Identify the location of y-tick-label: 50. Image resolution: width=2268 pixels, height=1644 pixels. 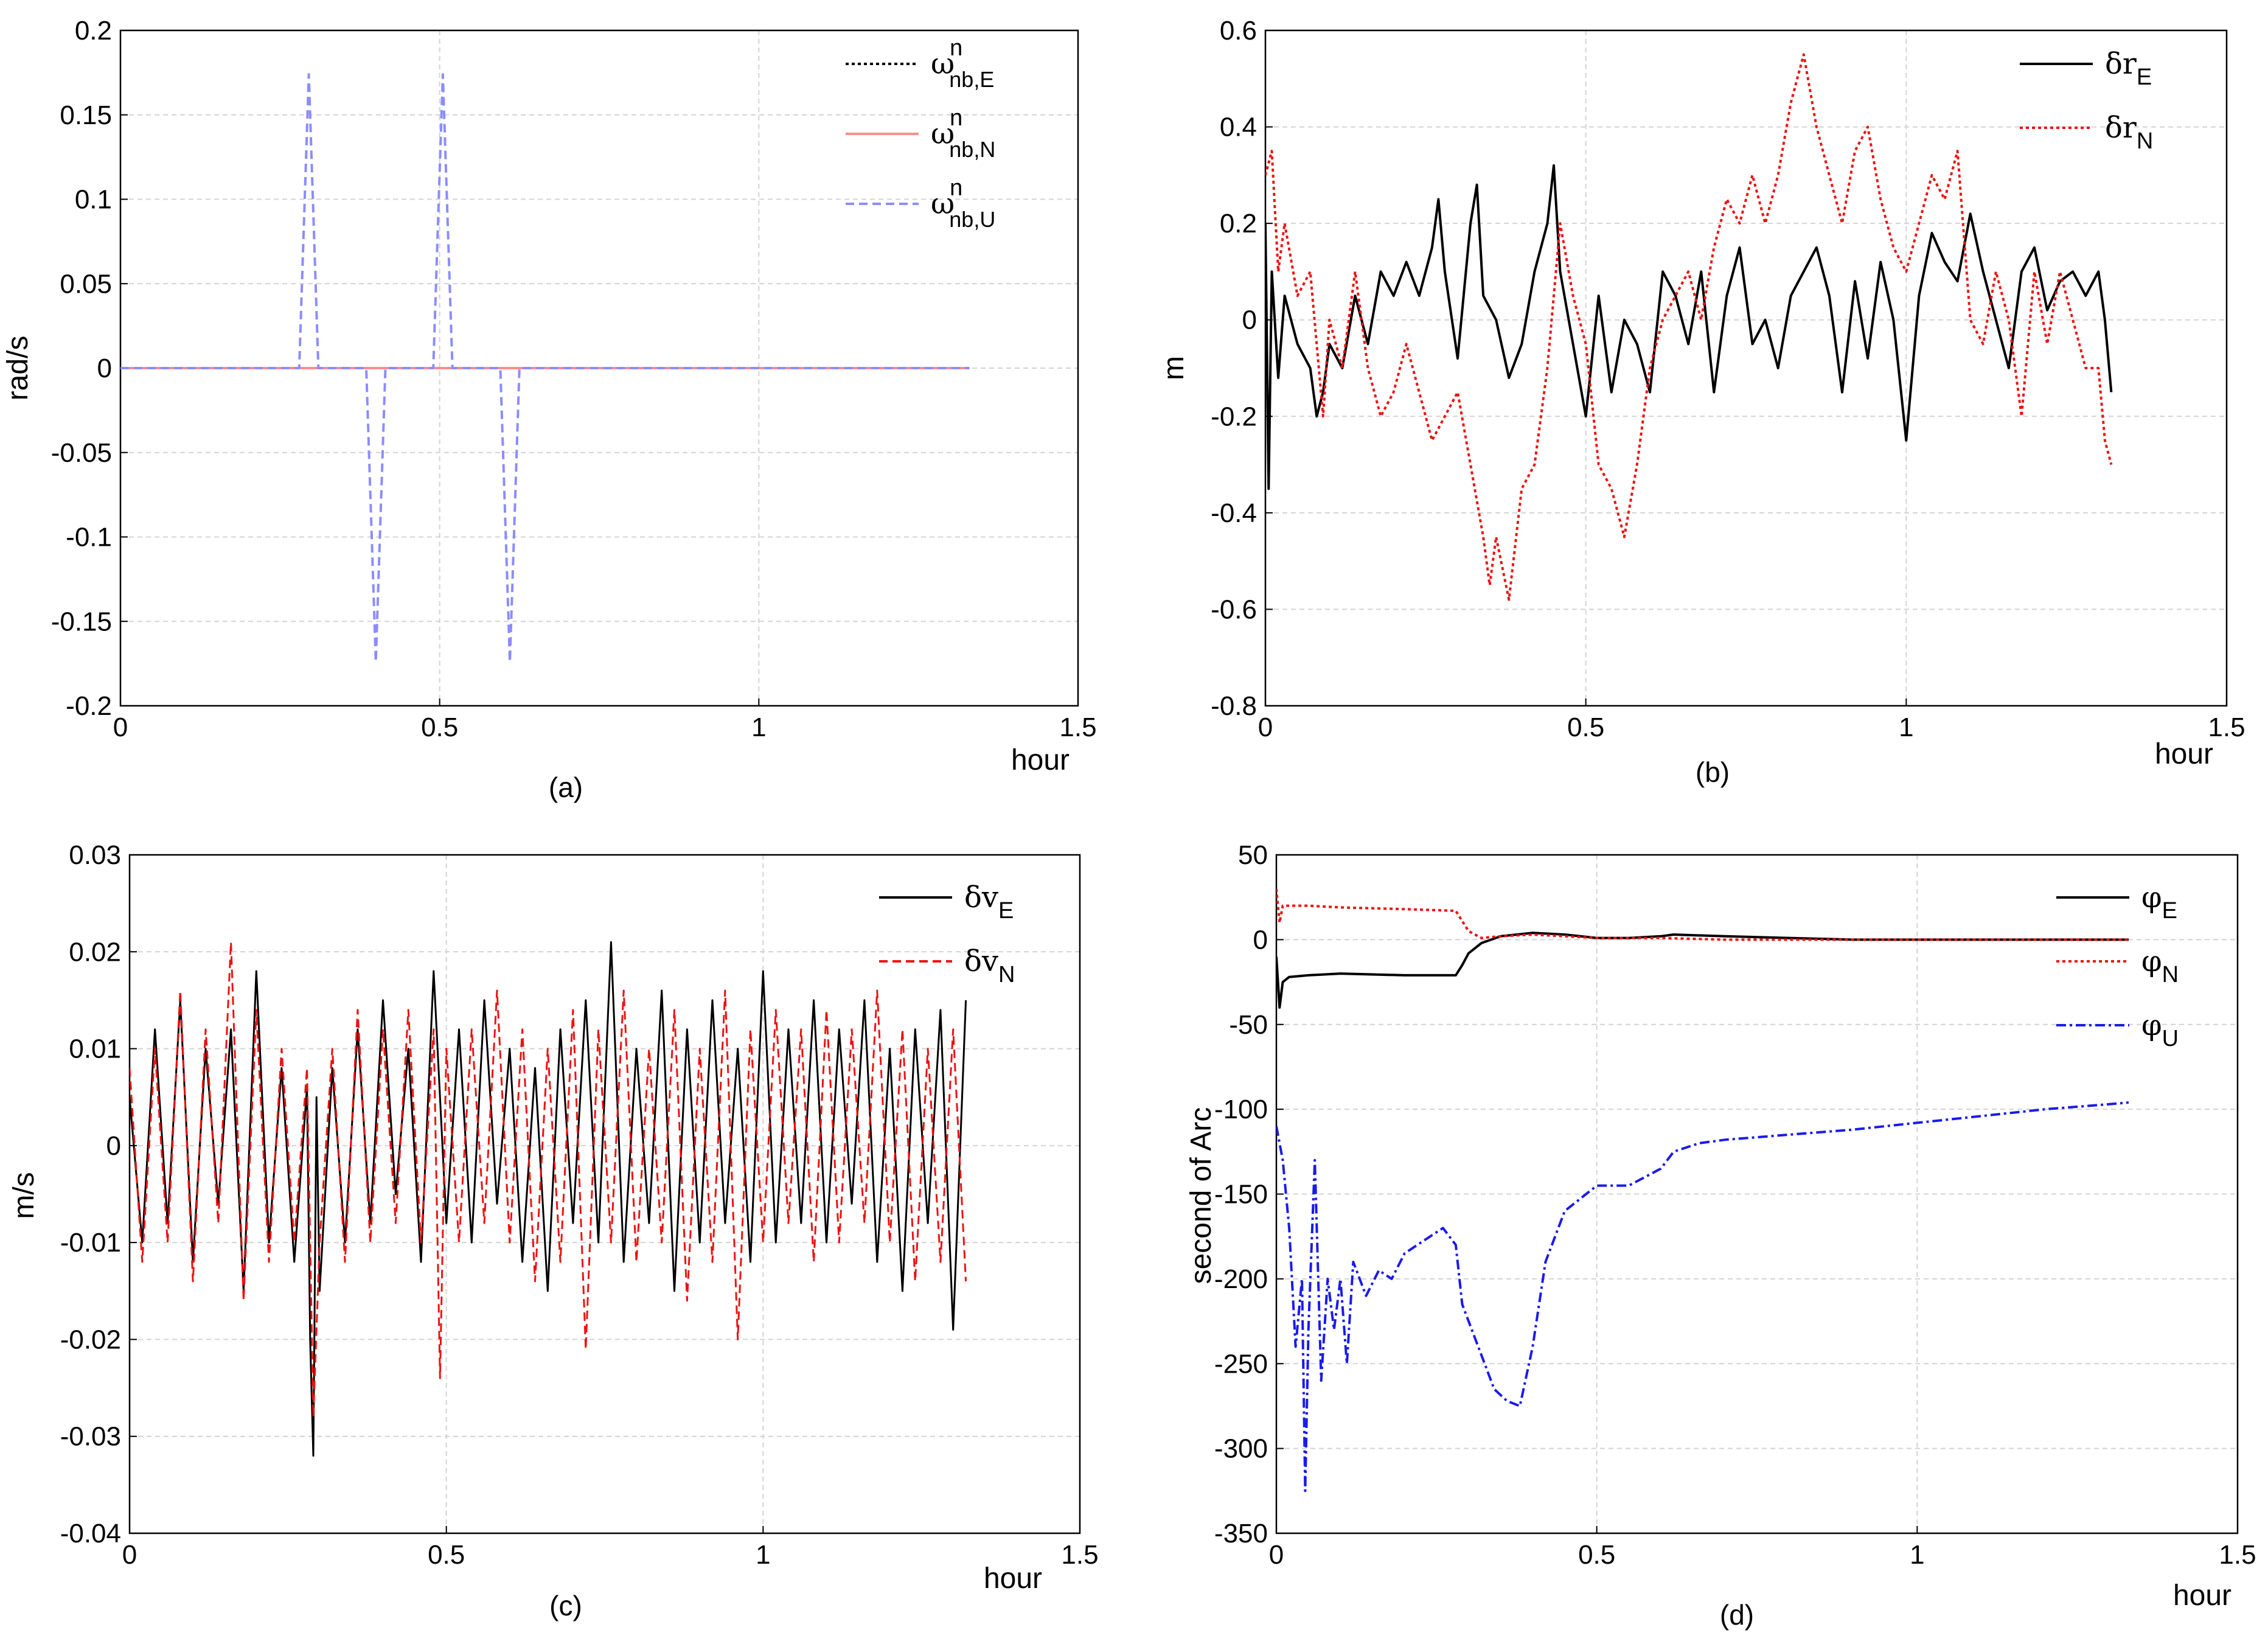
(1253, 855).